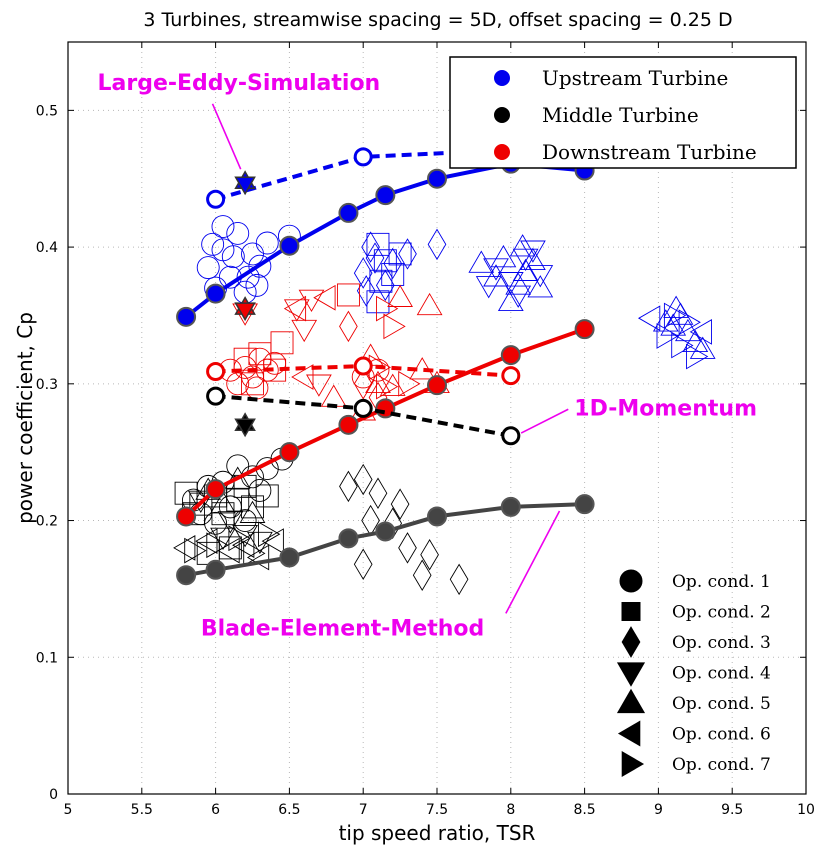 The height and width of the screenshot is (852, 824). Describe the element at coordinates (510, 810) in the screenshot. I see `x-tick-label: 8` at that location.